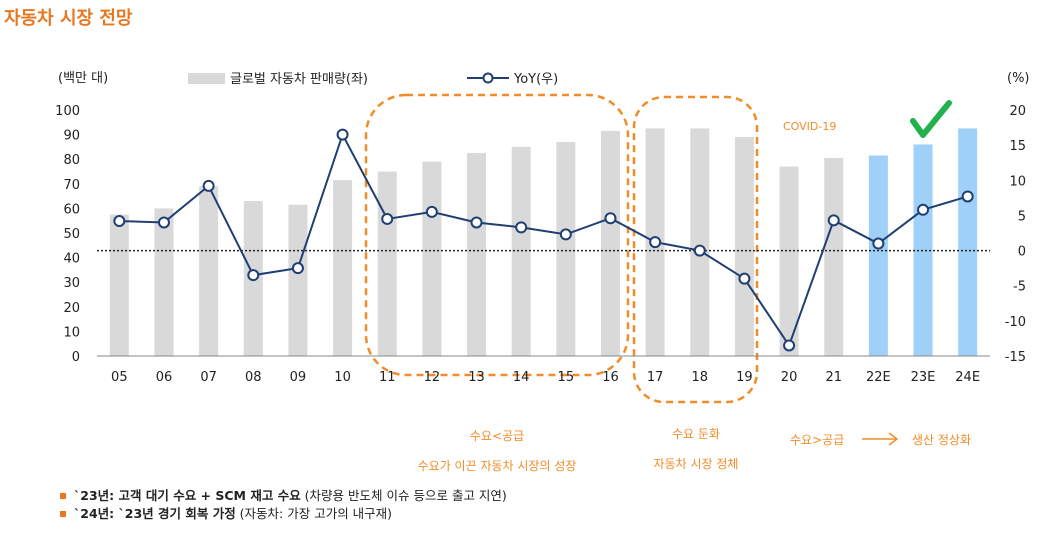  What do you see at coordinates (476, 377) in the screenshot?
I see `x-tick-label: 13` at bounding box center [476, 377].